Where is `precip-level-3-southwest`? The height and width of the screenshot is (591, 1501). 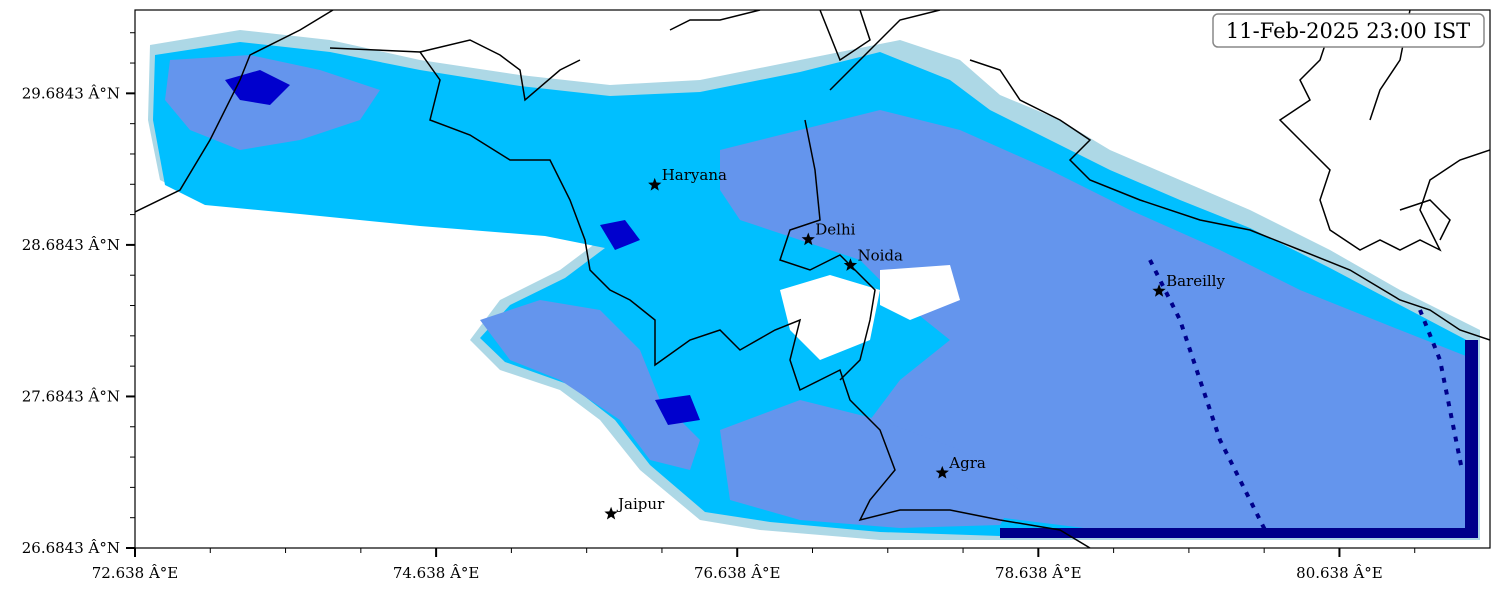
precip-level-3-southwest is located at coordinates (590, 385).